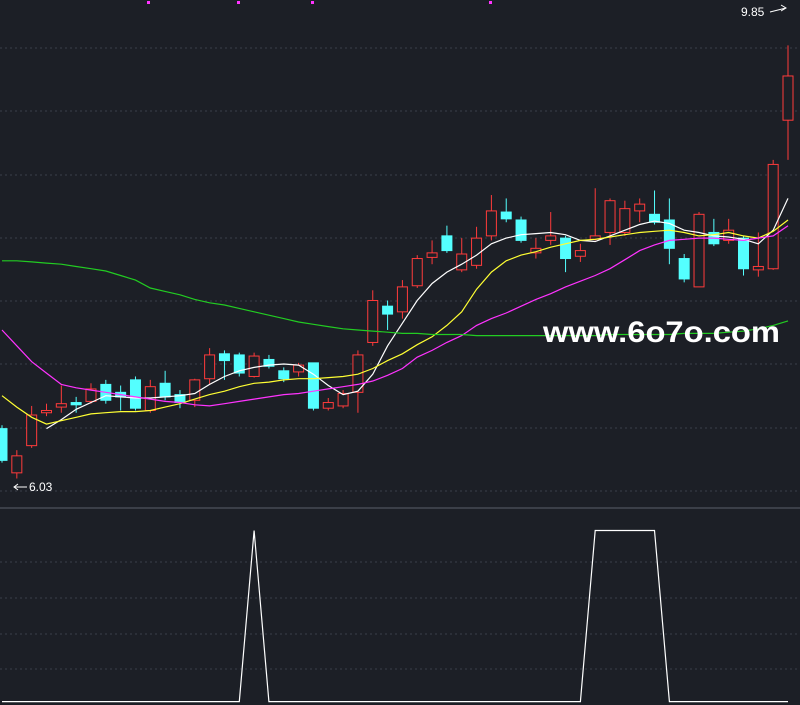 This screenshot has width=800, height=705. What do you see at coordinates (661, 332) in the screenshot?
I see `watermark: www.6o7o.com` at bounding box center [661, 332].